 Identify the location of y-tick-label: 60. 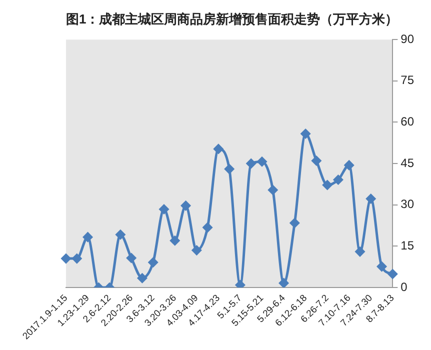
(407, 121).